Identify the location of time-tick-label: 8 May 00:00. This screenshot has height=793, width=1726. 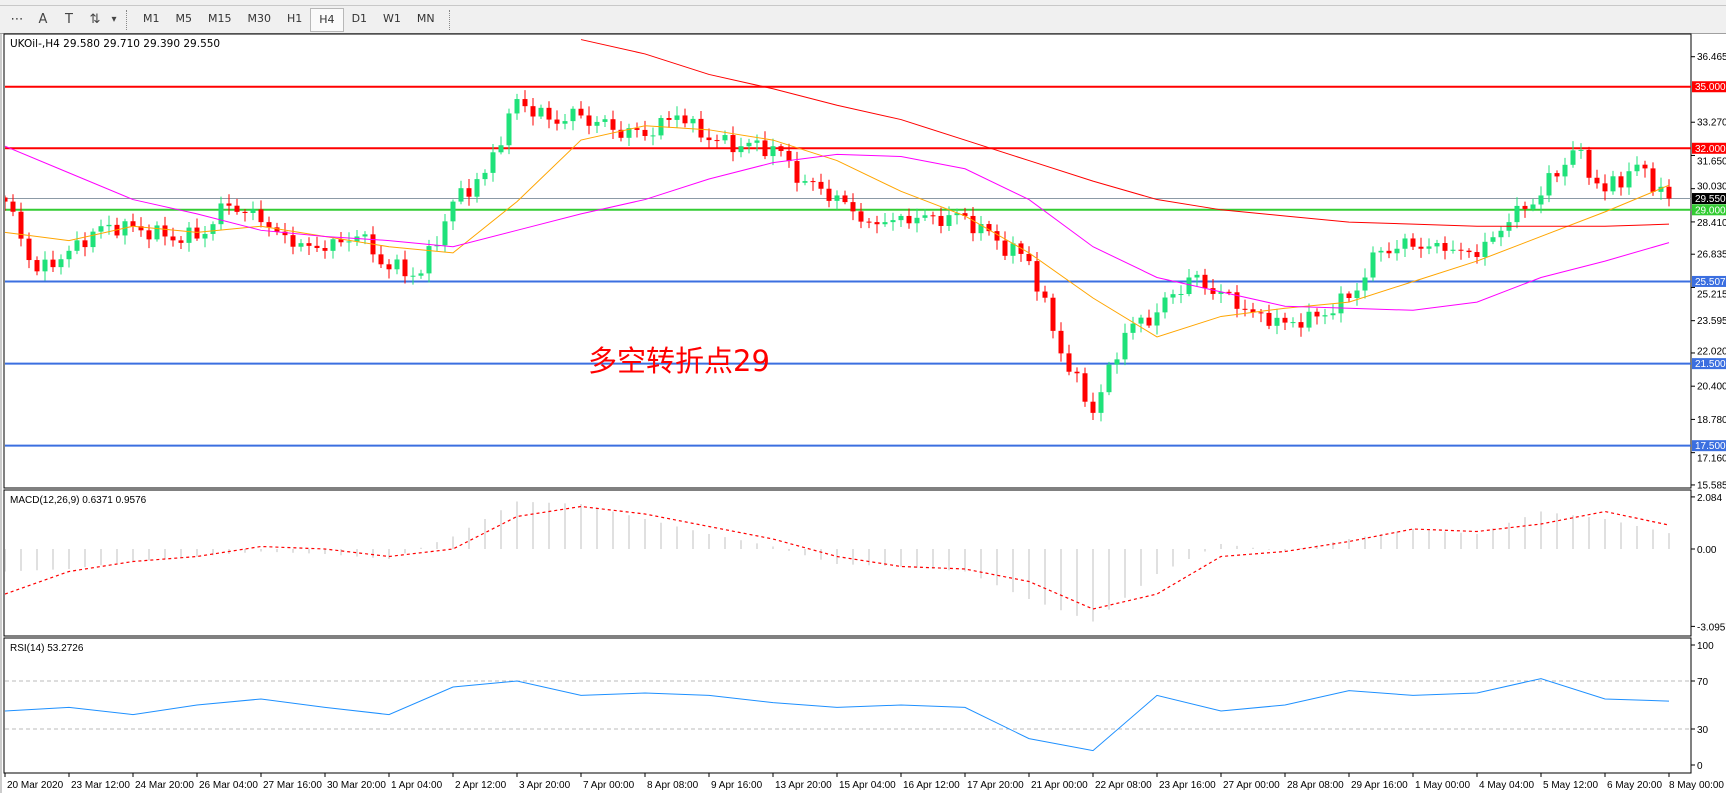
(1696, 785).